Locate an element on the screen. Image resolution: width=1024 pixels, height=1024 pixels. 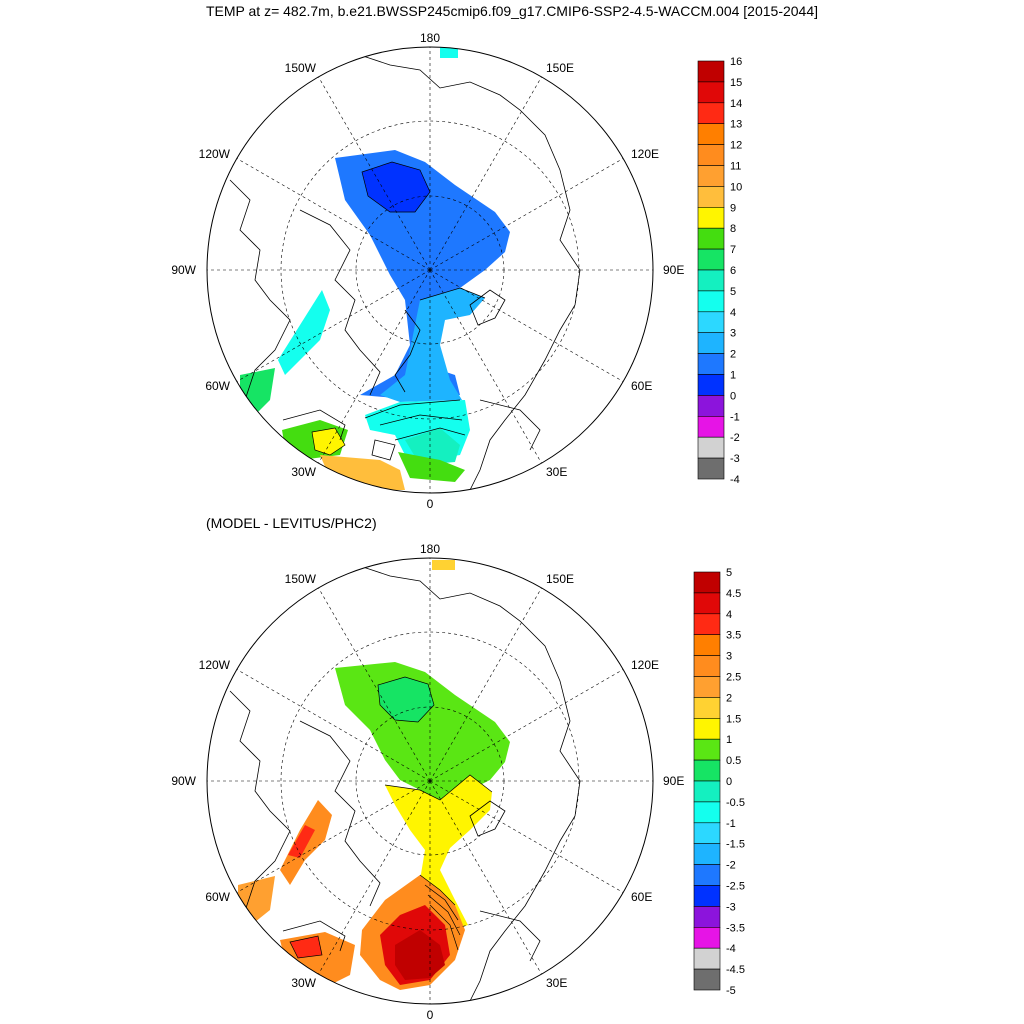
diff-field-fill is located at coordinates (374, 775).